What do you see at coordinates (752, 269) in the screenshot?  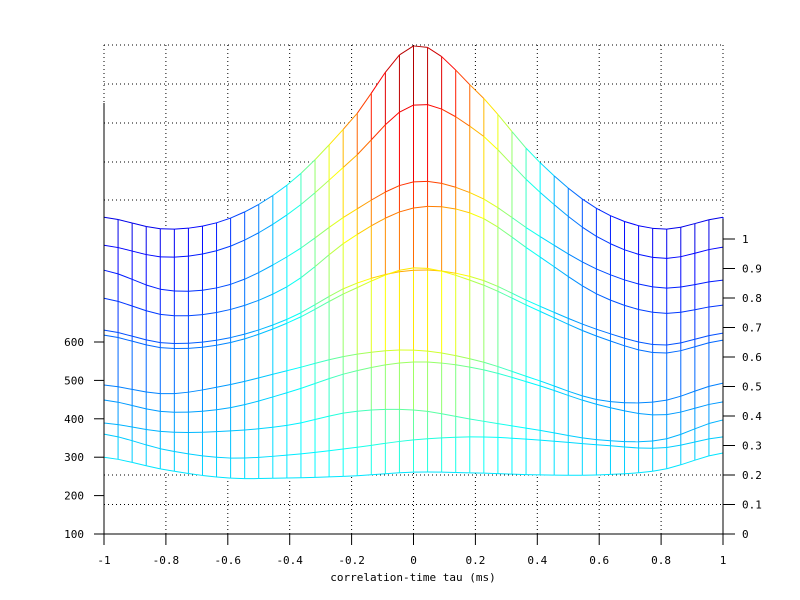 I see `right-tick-label: 0.9` at bounding box center [752, 269].